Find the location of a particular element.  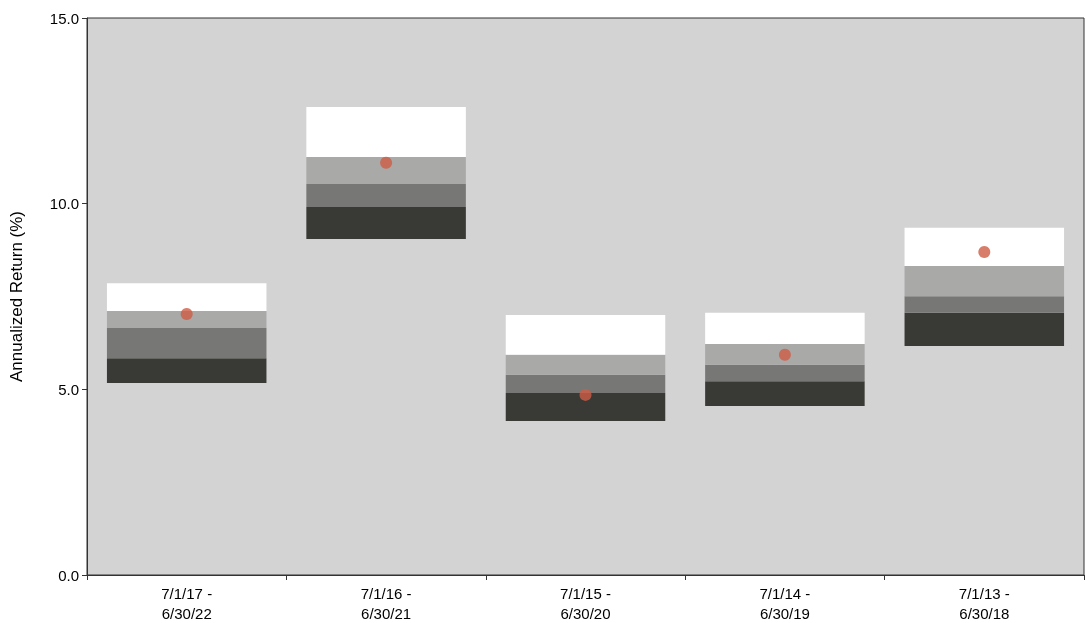

y-tick-label: 0.0 is located at coordinates (68, 575).